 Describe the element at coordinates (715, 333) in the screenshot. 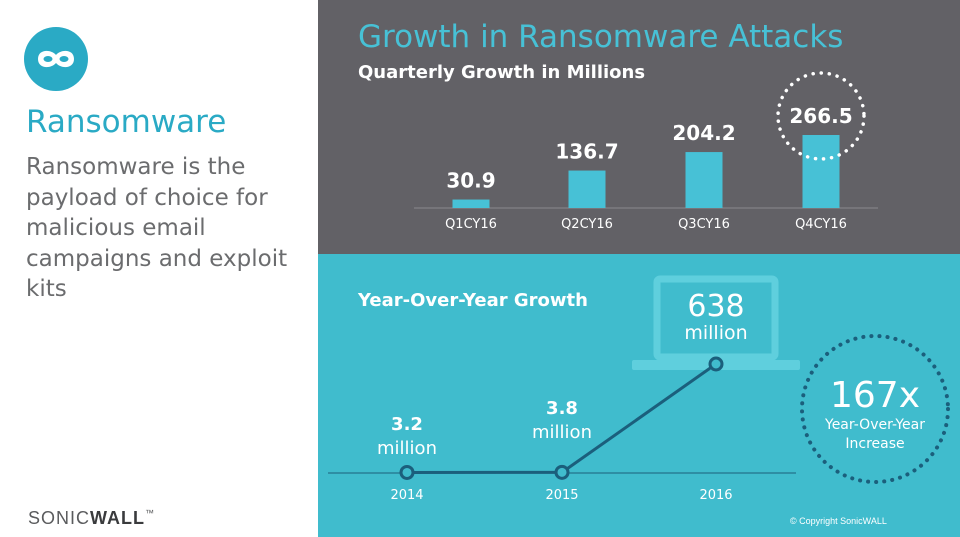

I see `data-unit-2016: million` at that location.